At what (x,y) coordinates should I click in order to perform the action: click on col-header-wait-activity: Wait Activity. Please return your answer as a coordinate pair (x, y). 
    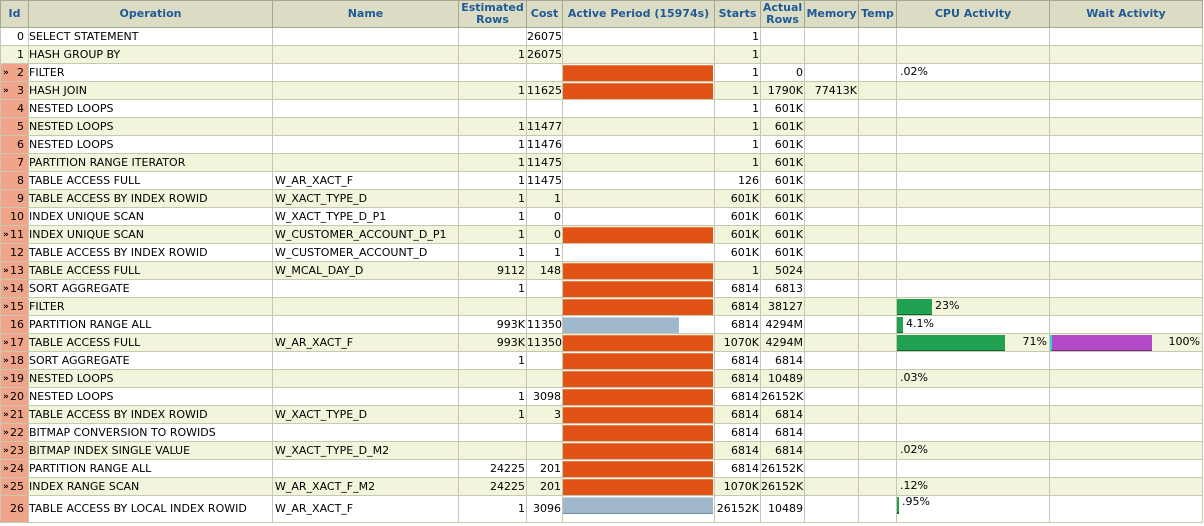
    Looking at the image, I should click on (1126, 14).